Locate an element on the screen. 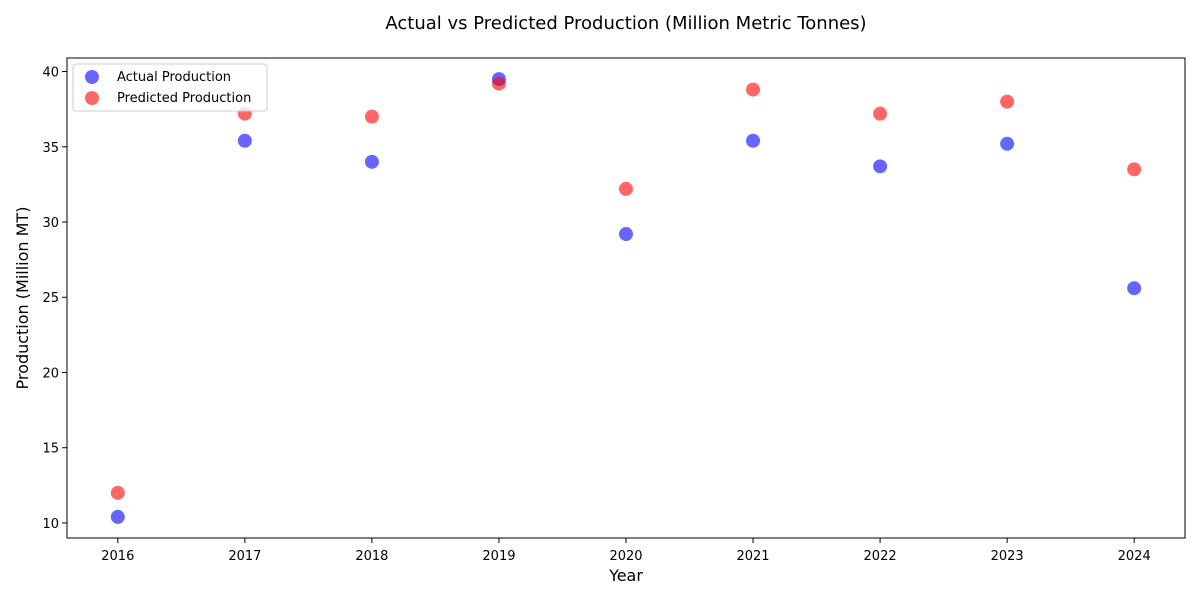 This screenshot has width=1200, height=600. legend-label-predicted: Predicted Production is located at coordinates (184, 98).